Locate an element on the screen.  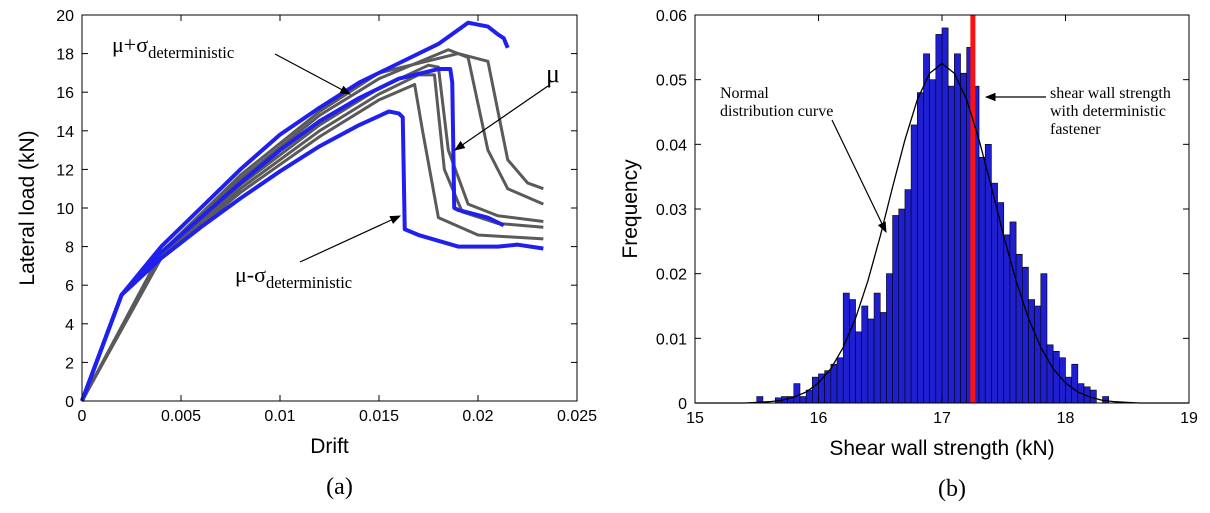
caption: (a) is located at coordinates (339, 487).